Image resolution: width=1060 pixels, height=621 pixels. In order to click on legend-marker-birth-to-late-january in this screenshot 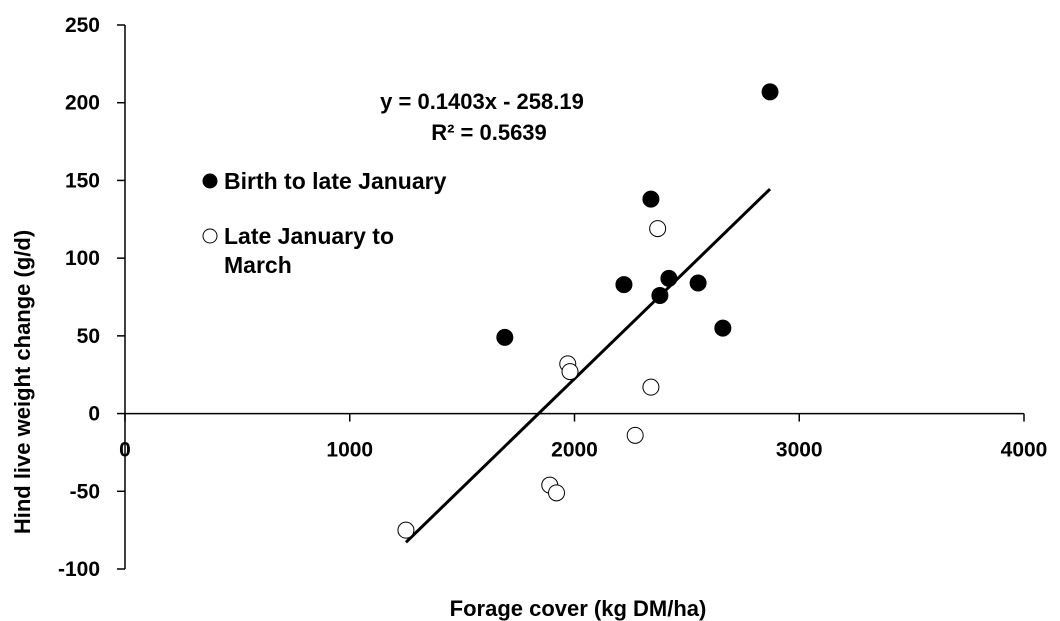, I will do `click(210, 181)`.